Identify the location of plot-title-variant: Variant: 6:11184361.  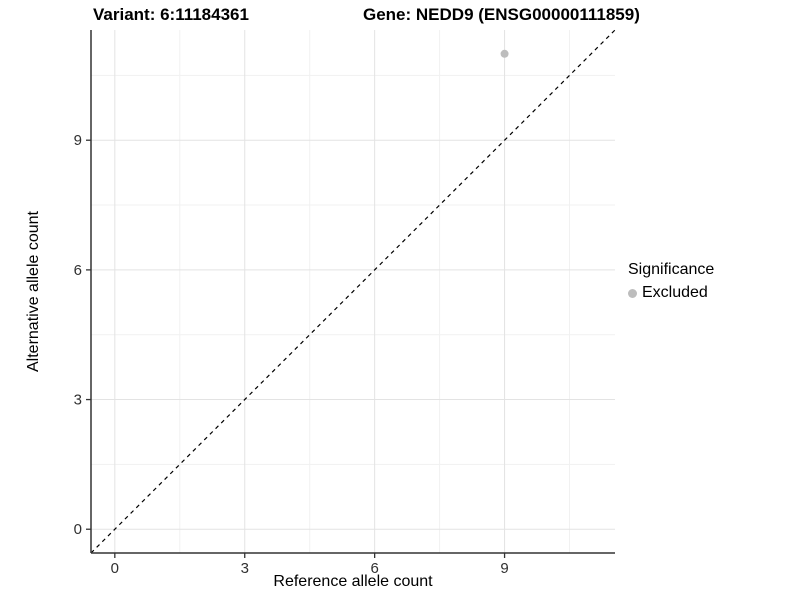
(171, 14).